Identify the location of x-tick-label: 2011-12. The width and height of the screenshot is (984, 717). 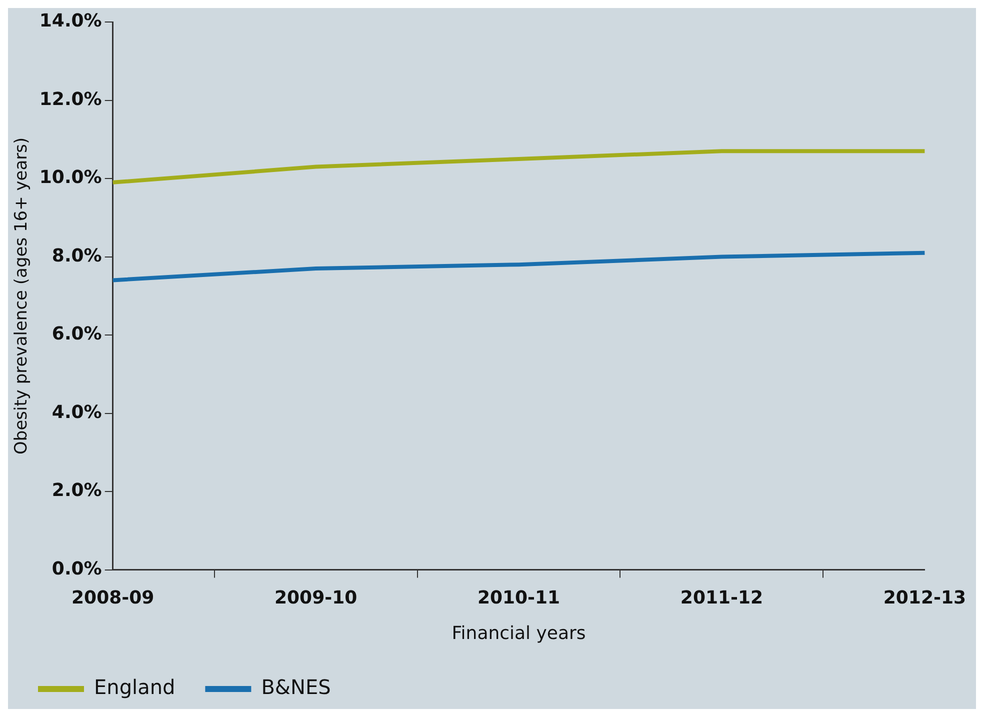
(722, 597).